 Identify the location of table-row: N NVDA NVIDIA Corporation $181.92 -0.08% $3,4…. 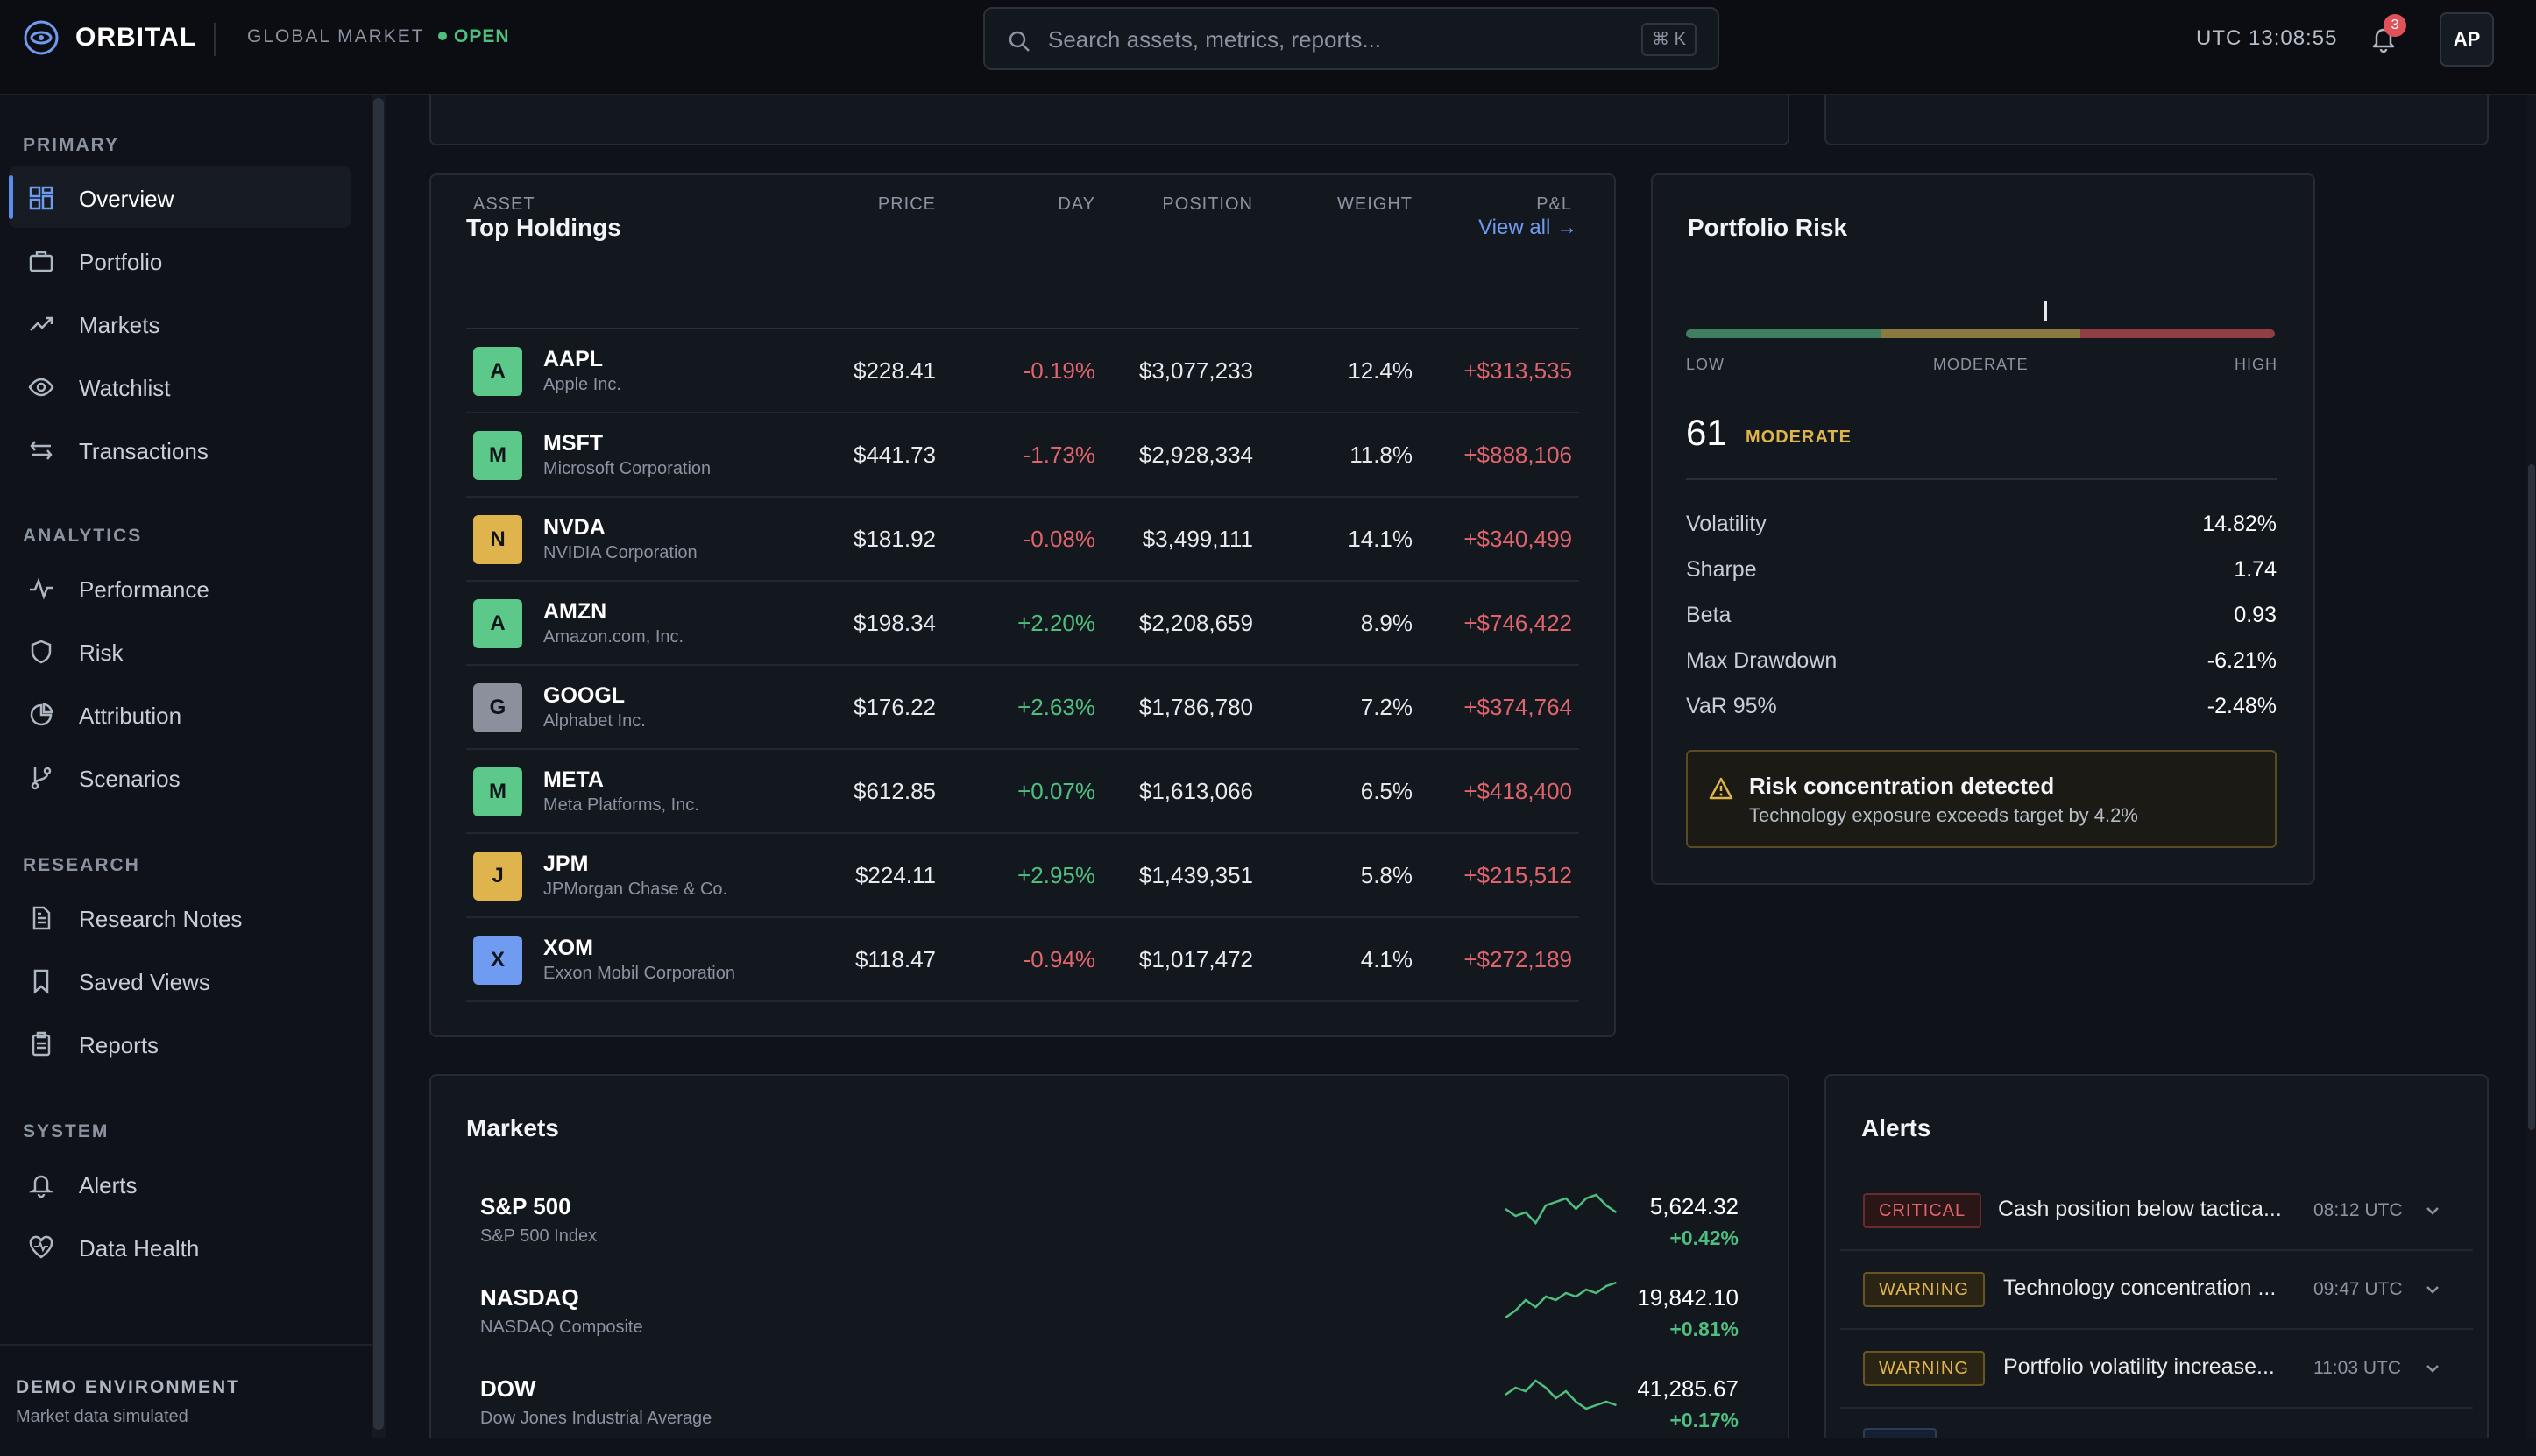
(1022, 540).